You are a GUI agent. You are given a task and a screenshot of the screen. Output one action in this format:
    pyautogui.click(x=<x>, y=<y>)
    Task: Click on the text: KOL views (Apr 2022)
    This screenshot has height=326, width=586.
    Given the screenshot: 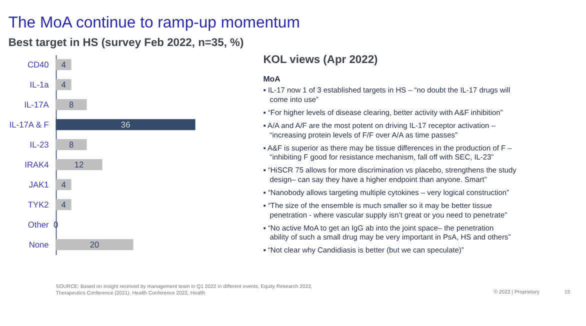 What is the action you would take?
    pyautogui.click(x=320, y=60)
    